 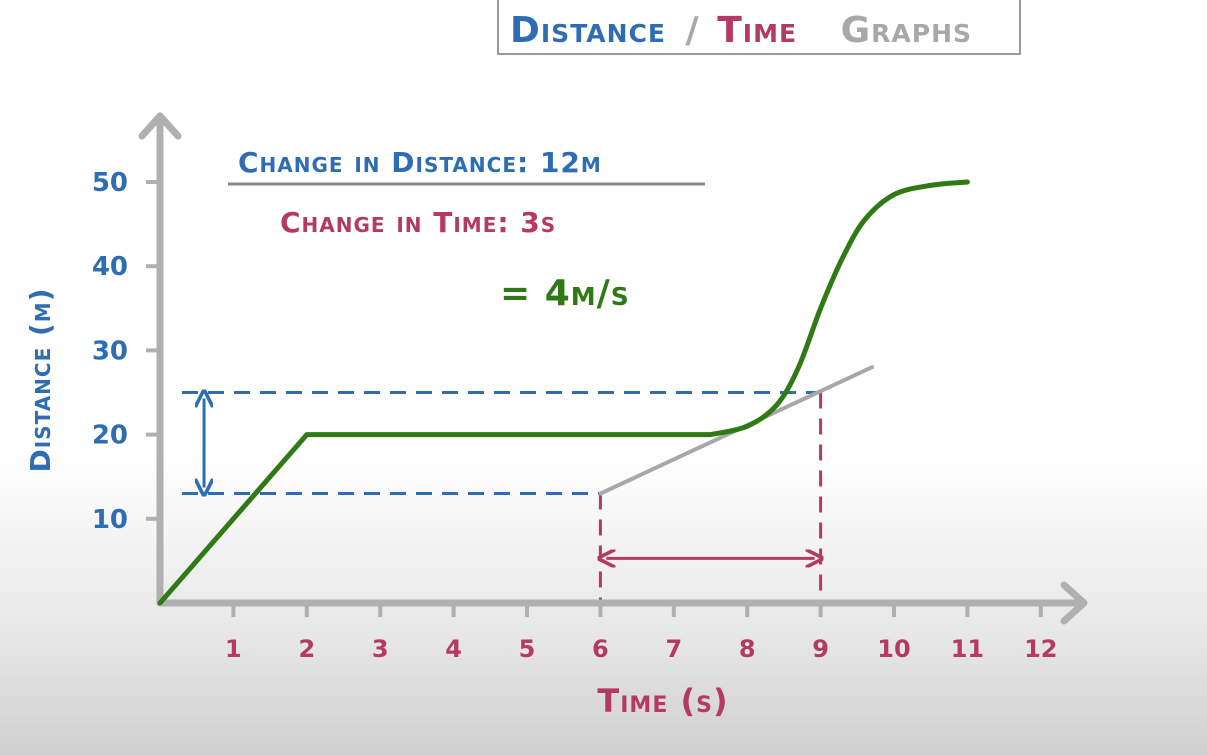 I want to click on x-tick-label: 12, so click(x=1040, y=649).